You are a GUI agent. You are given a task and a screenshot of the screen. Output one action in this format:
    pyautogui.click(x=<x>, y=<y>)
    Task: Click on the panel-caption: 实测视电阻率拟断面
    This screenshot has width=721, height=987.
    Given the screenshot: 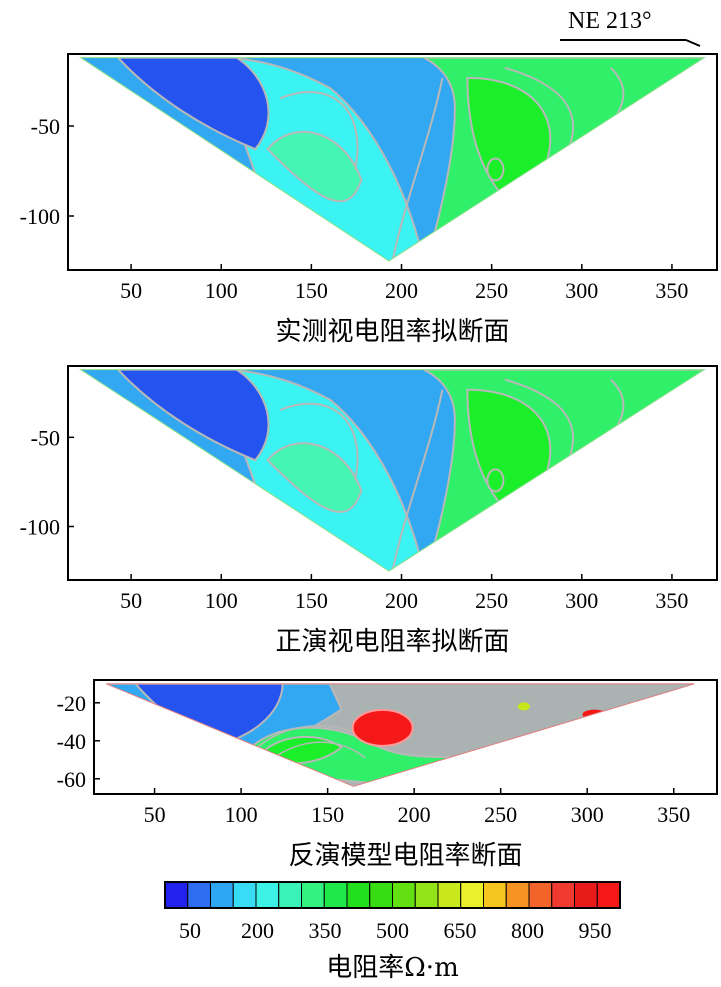 What is the action you would take?
    pyautogui.click(x=392, y=332)
    